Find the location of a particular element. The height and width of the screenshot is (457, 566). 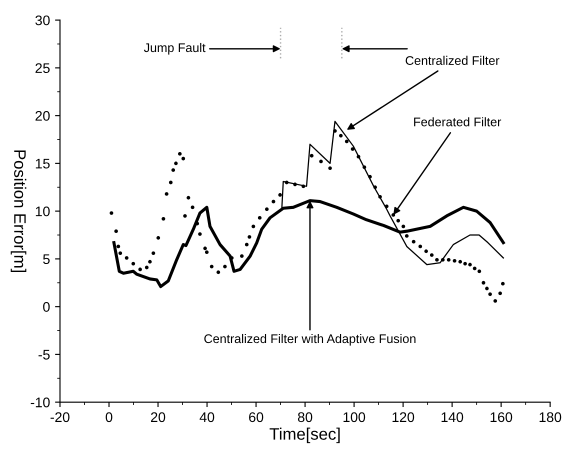

annotation: Centralized Filter with Adaptive Fusion is located at coordinates (310, 340).